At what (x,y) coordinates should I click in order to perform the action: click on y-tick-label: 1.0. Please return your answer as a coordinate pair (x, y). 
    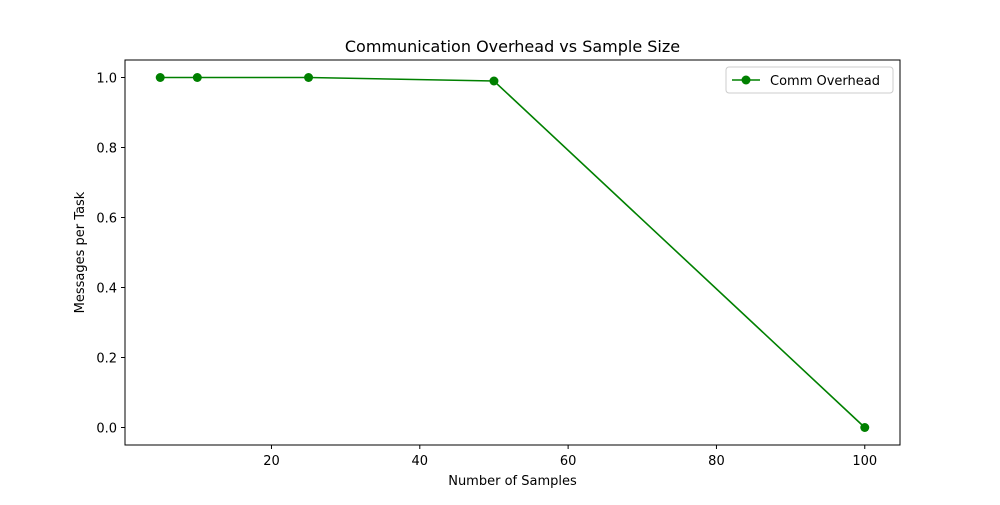
    Looking at the image, I should click on (106, 79).